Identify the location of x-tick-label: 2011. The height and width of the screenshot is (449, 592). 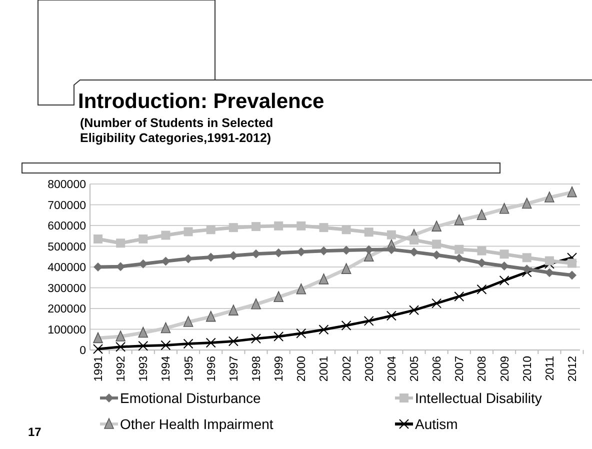
(550, 368).